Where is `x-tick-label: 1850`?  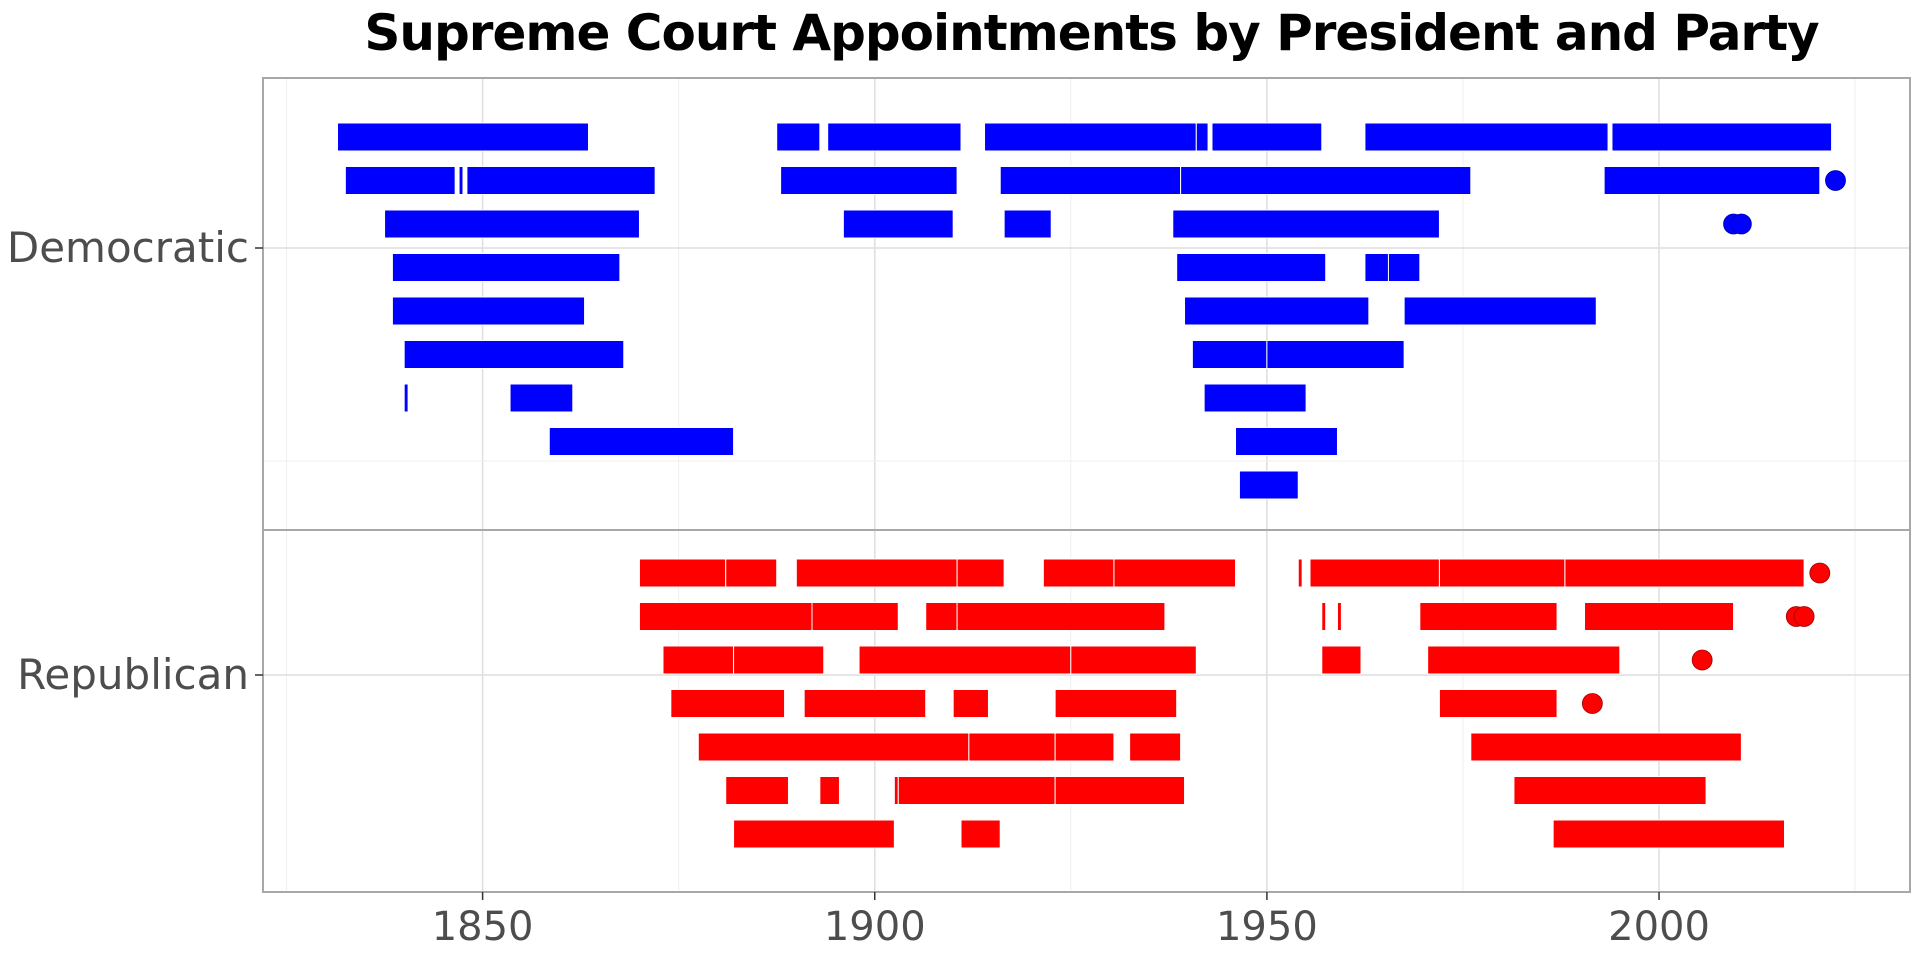 x-tick-label: 1850 is located at coordinates (483, 927).